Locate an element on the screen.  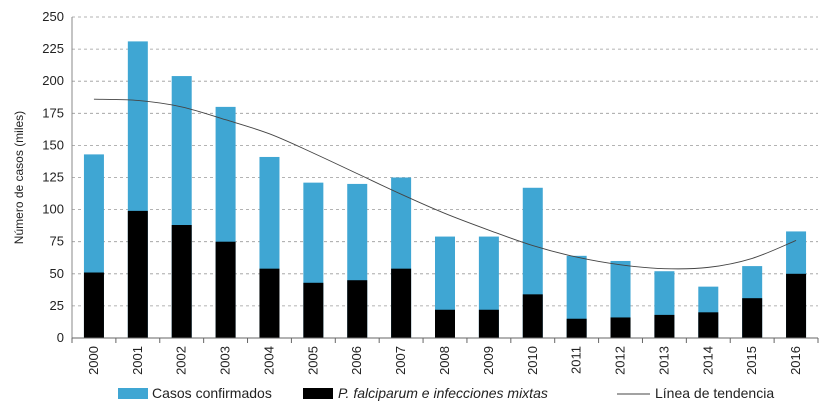
y-tick-label: 200 is located at coordinates (53, 80).